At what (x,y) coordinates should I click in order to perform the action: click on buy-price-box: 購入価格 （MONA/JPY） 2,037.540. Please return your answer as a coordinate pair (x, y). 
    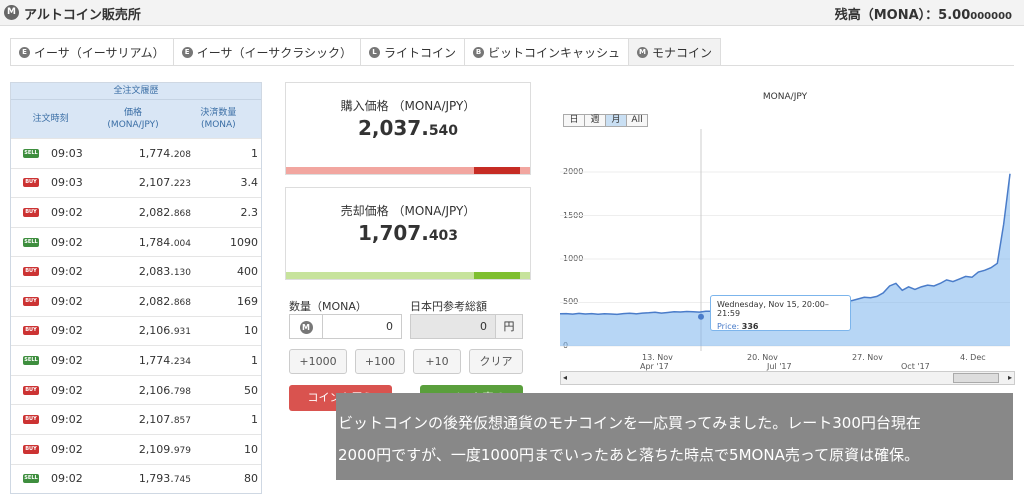
    Looking at the image, I should click on (408, 128).